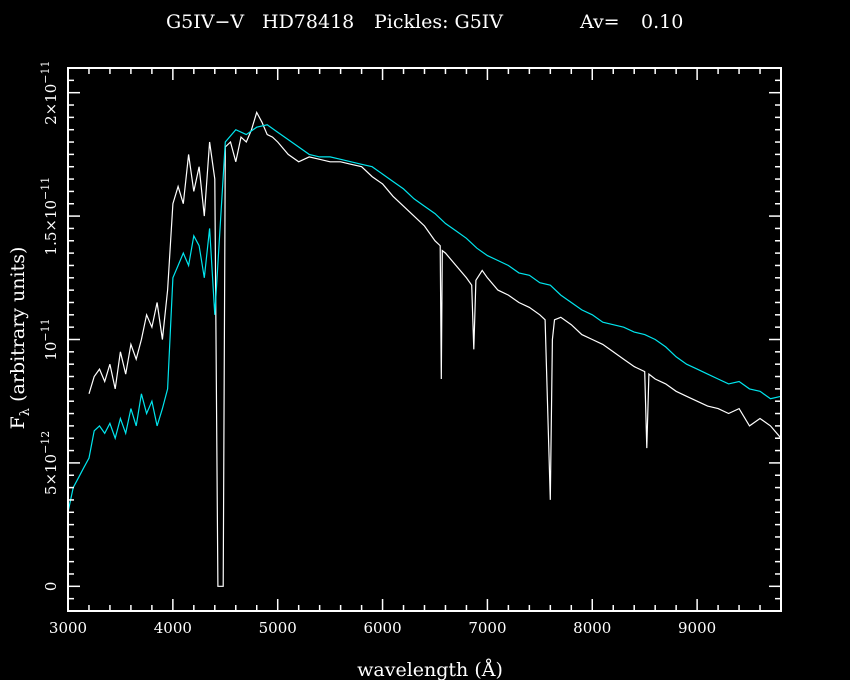  Describe the element at coordinates (308, 22) in the screenshot. I see `title-star-name: HD78418` at that location.